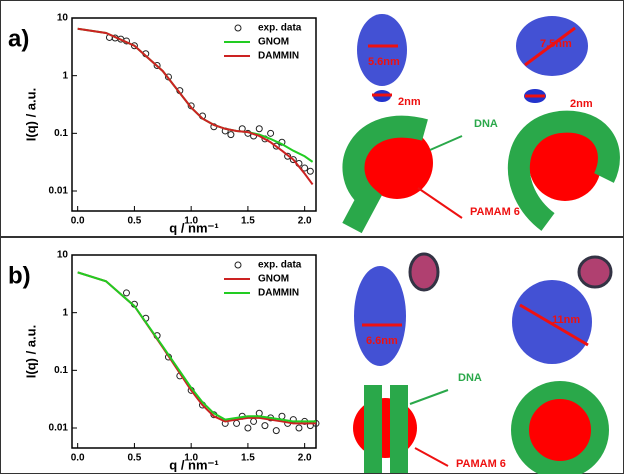 This screenshot has width=624, height=474. What do you see at coordinates (566, 320) in the screenshot?
I see `annotation: 11nm` at bounding box center [566, 320].